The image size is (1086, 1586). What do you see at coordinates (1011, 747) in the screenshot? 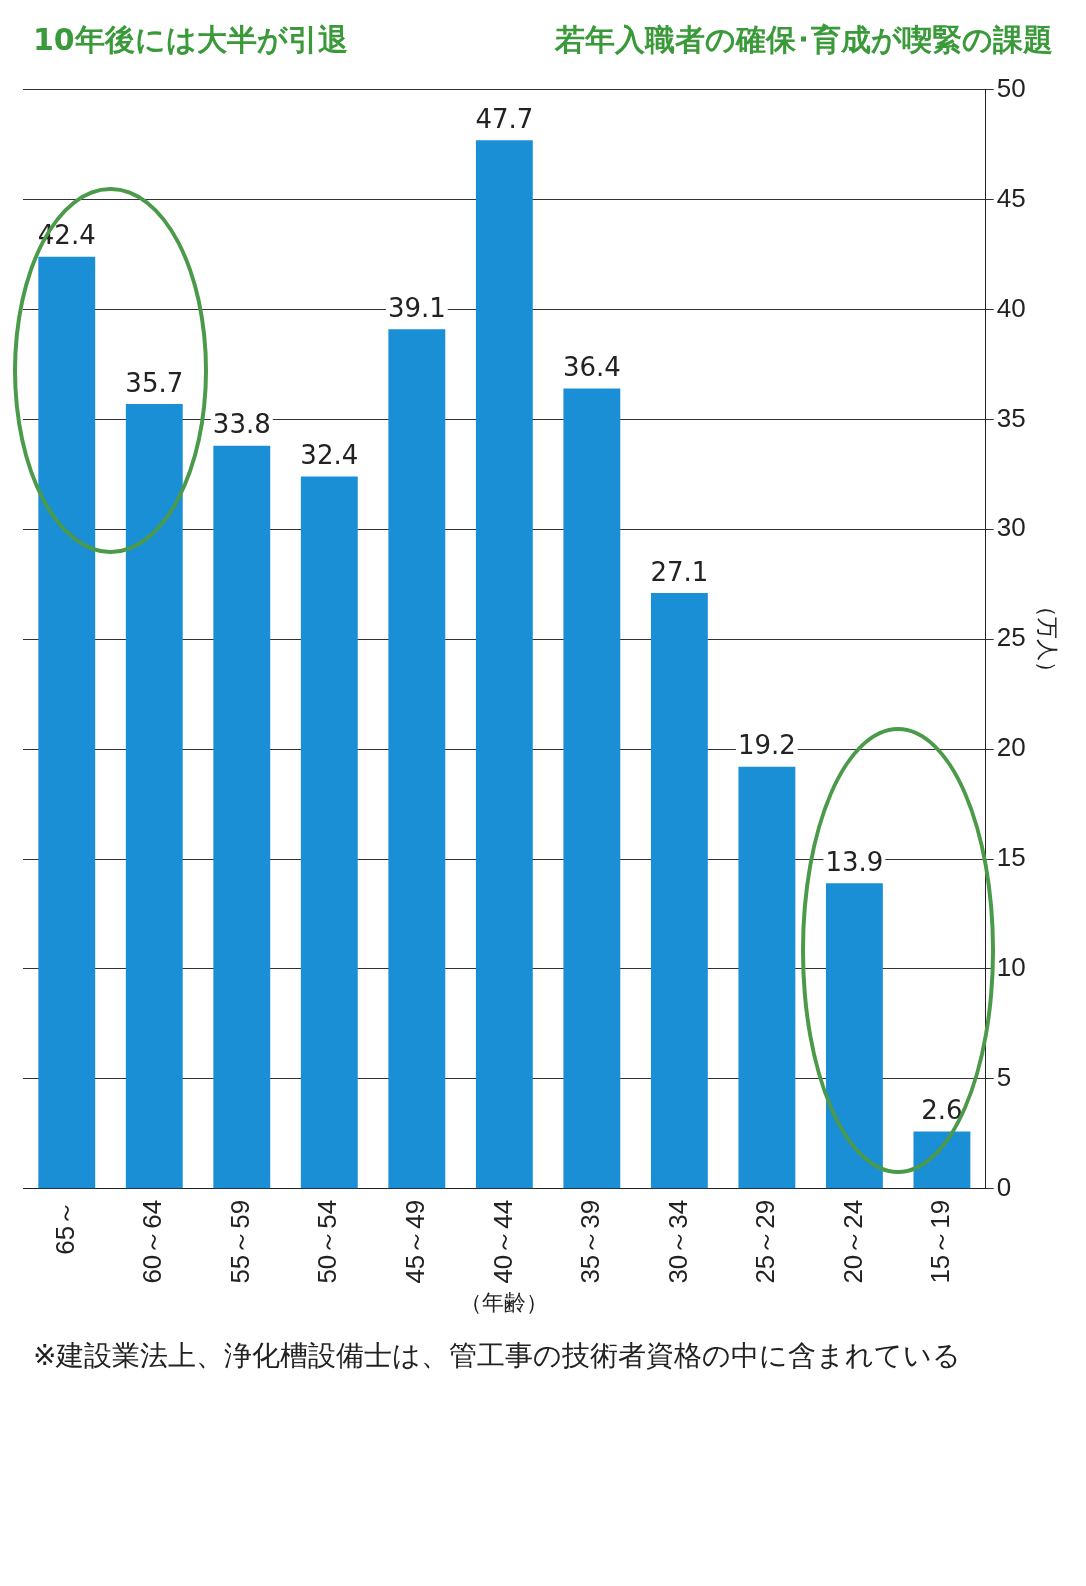
I see `y-tick-label: 20` at bounding box center [1011, 747].